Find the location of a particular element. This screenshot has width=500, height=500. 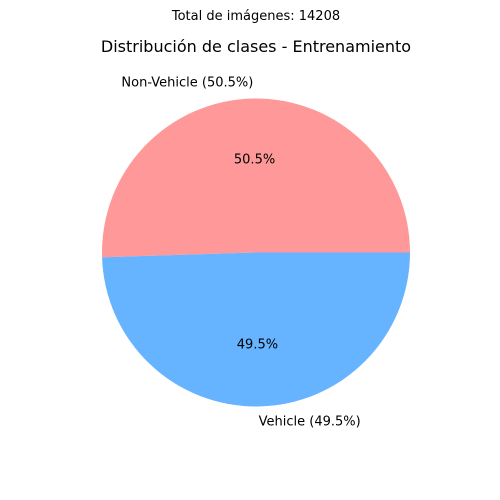

pie-slice-category-label: Vehicle (49.5%) is located at coordinates (310, 421).